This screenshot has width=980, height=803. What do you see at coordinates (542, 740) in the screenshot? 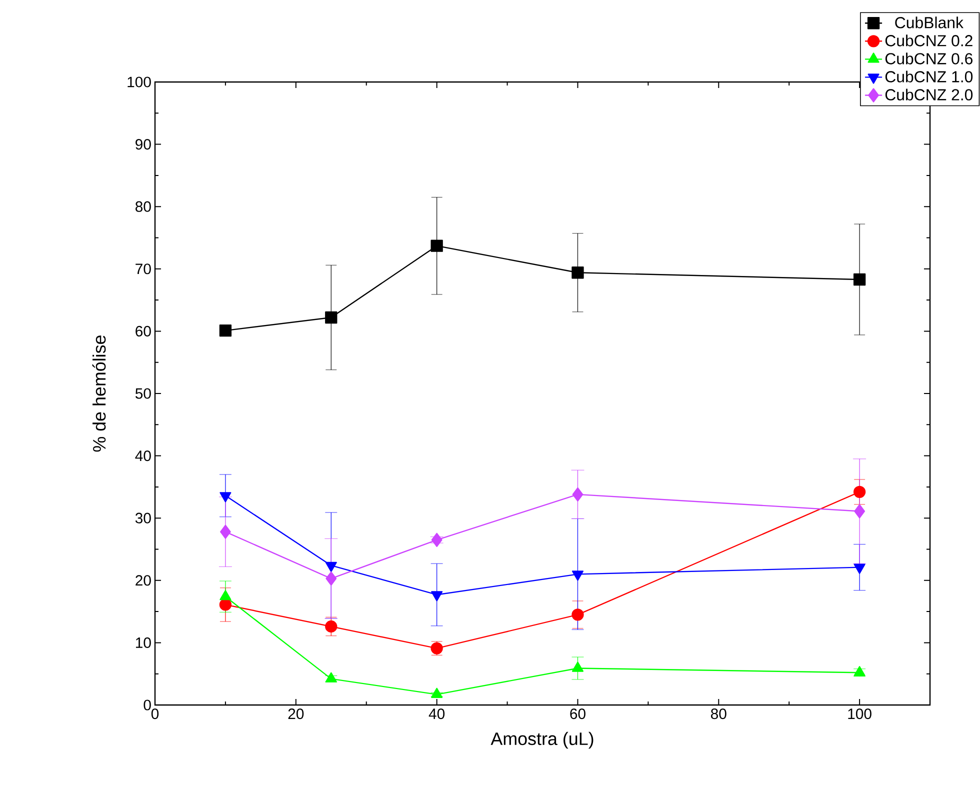
I see `x-axis-title: Amostra (uL)` at bounding box center [542, 740].